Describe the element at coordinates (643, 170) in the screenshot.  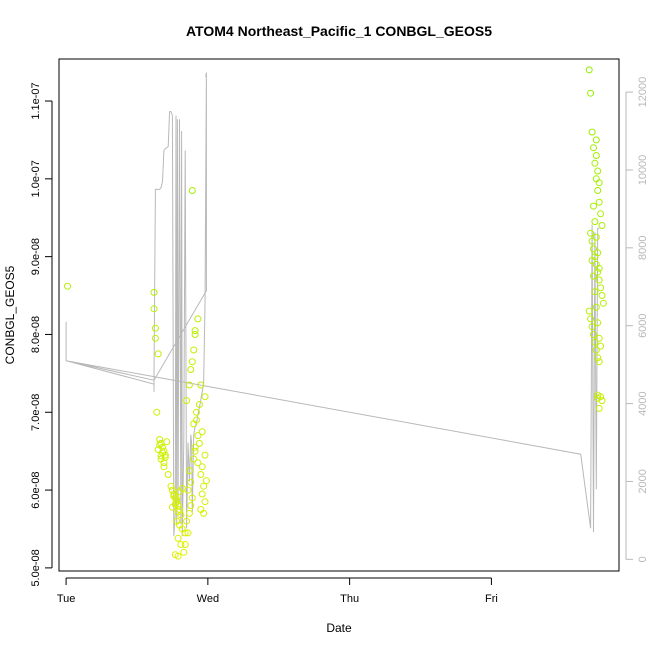
I see `y2-tick-label: 10000` at that location.